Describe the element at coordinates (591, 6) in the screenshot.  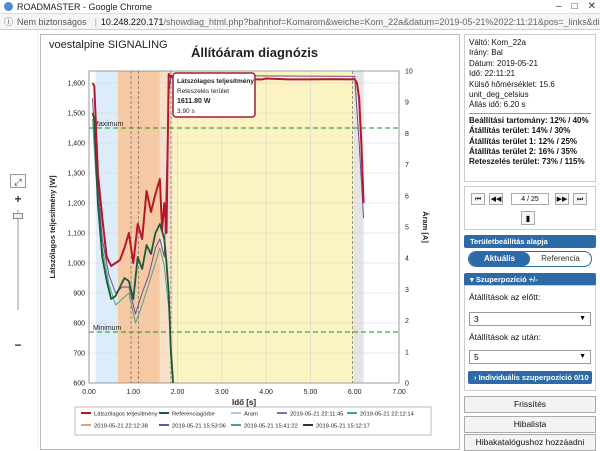
I see `close-button: ✕` at that location.